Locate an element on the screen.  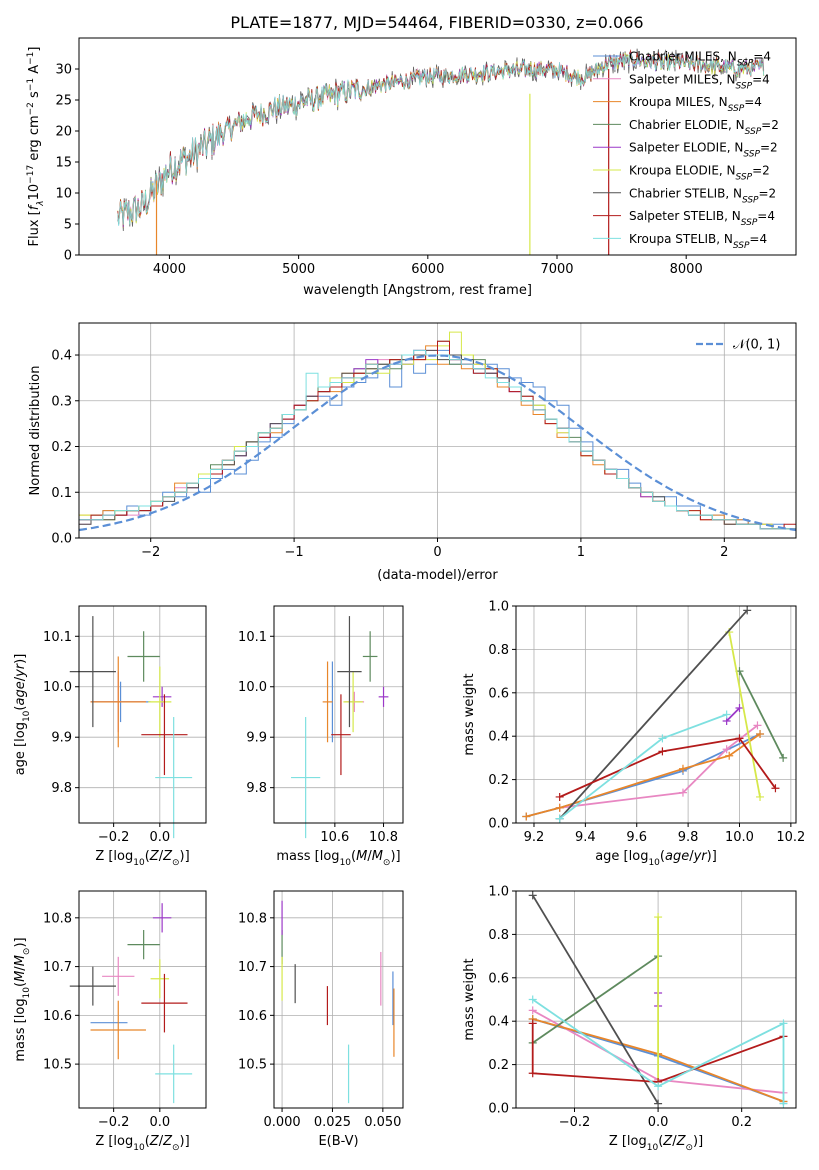
label-part: Salpeter STELIB, N is located at coordinates (685, 216).